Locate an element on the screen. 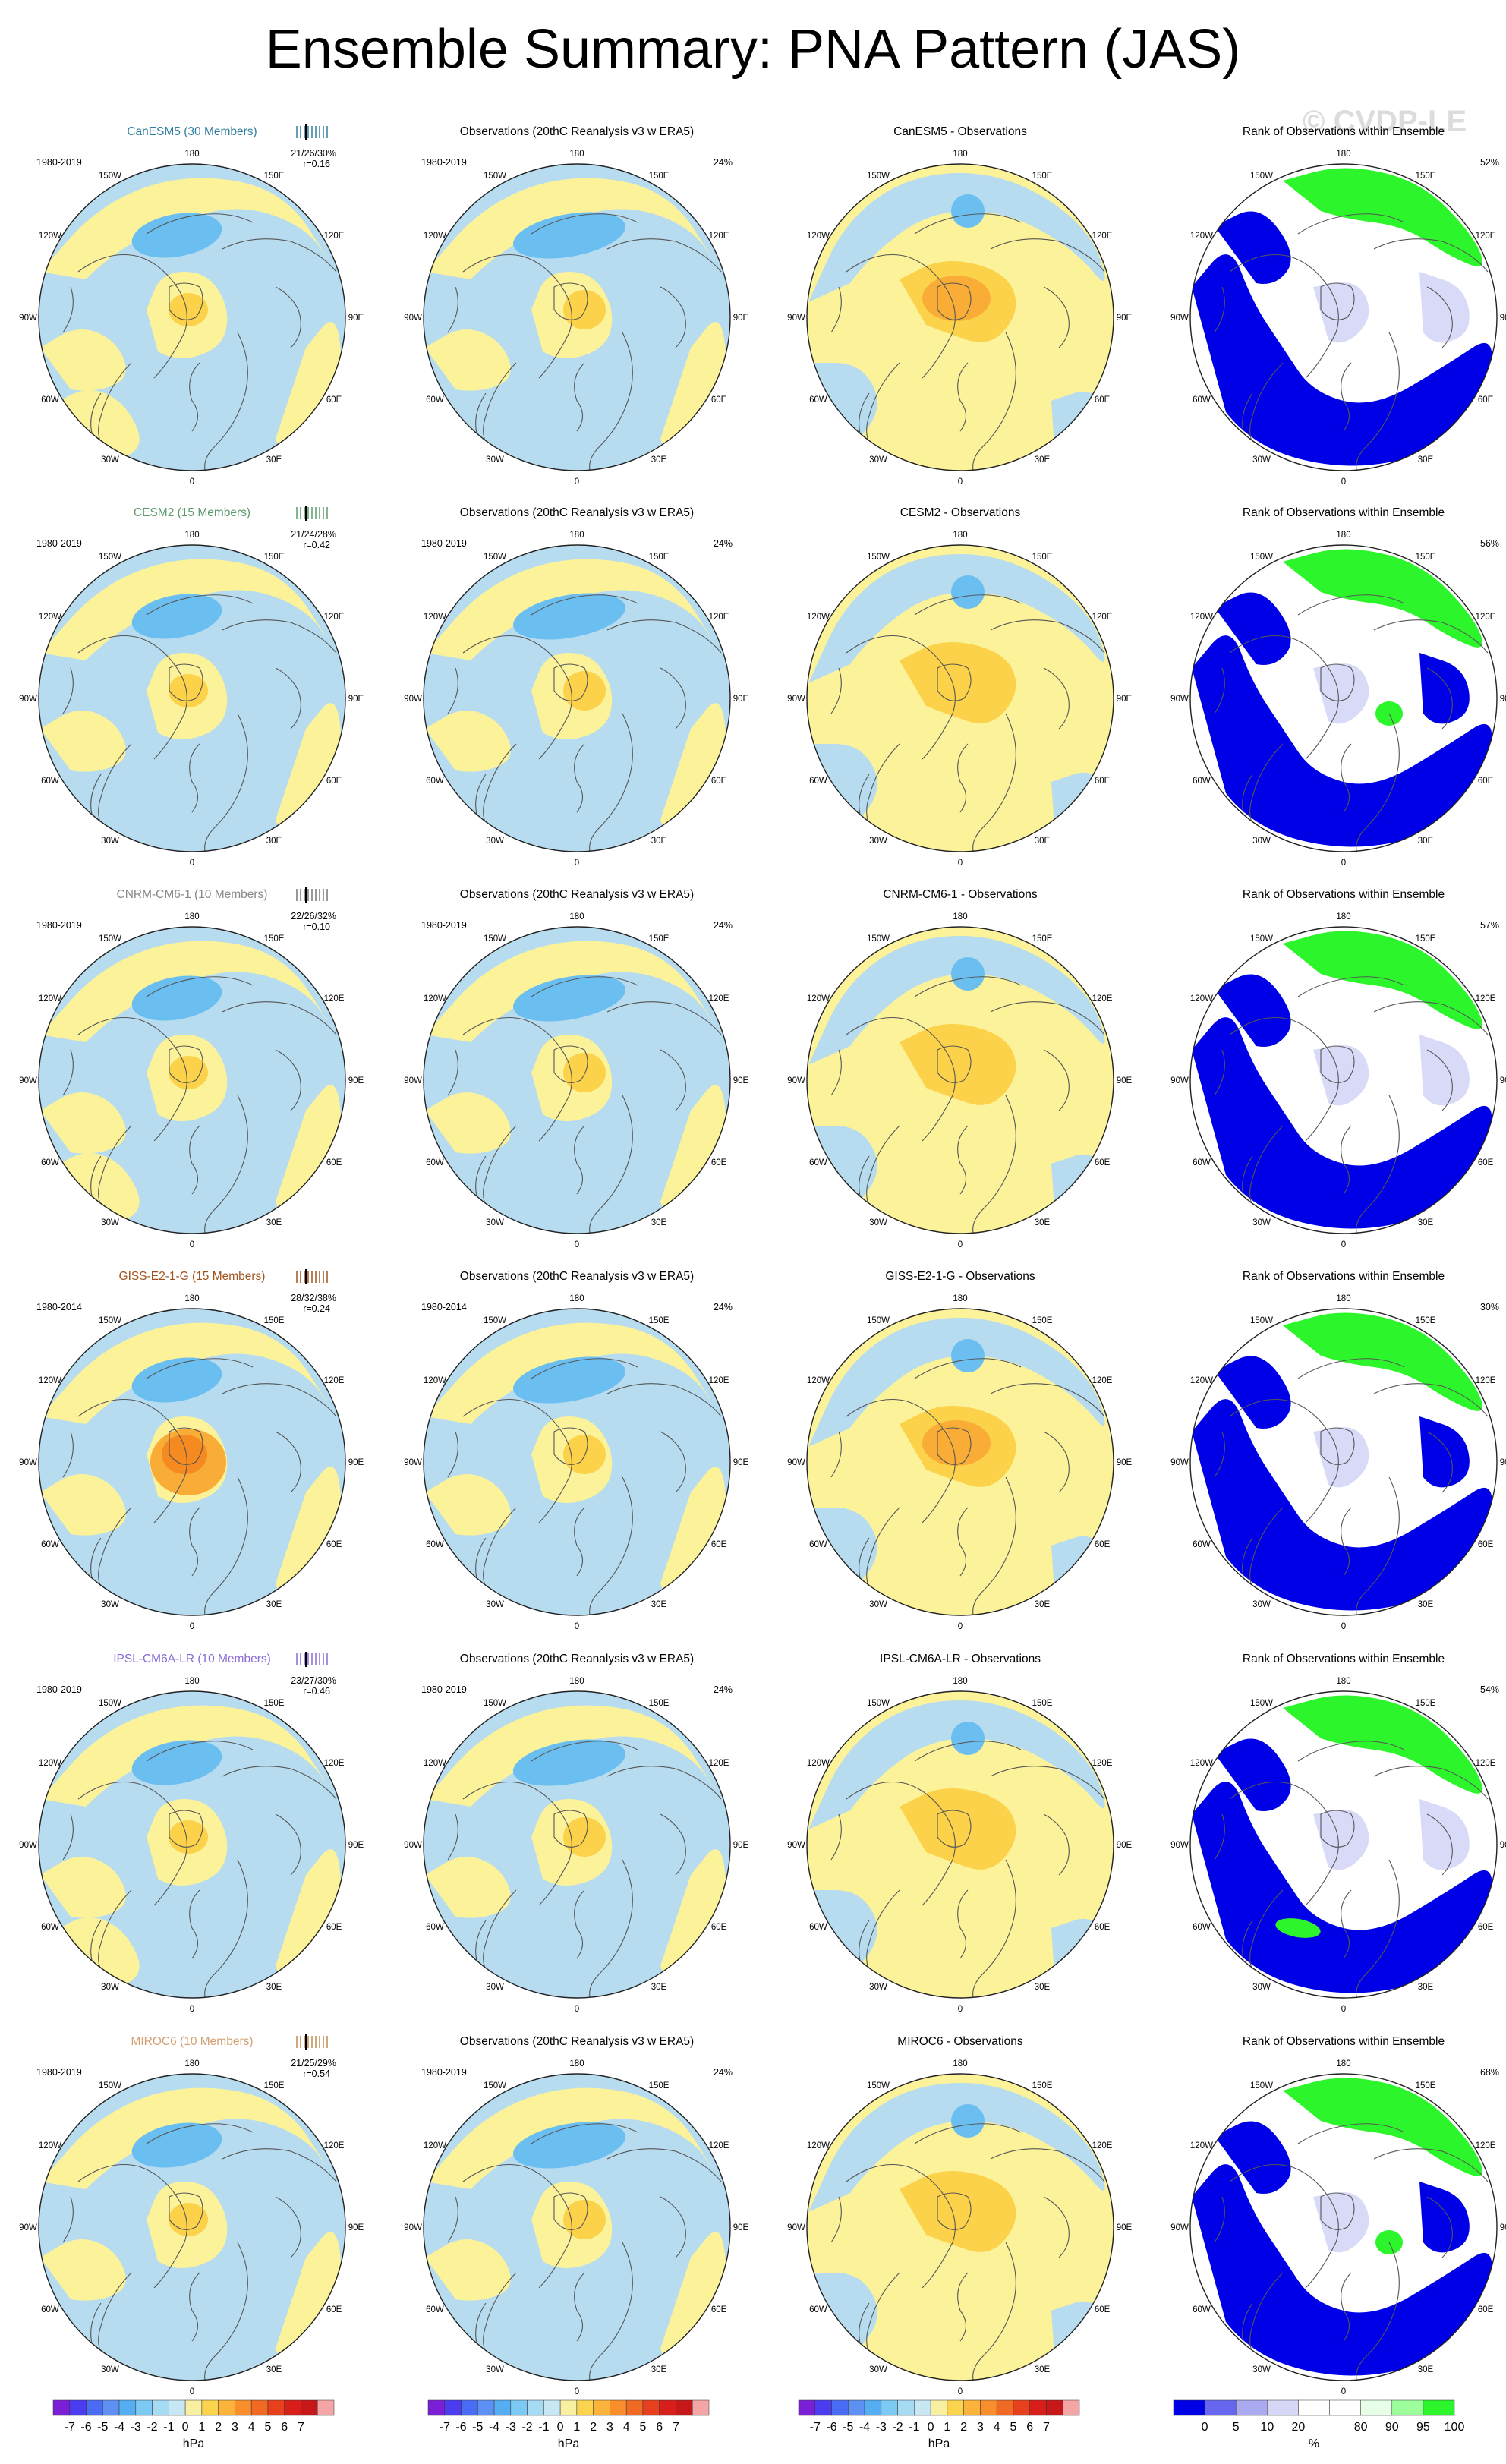  pattern-stats: 22/26/32% is located at coordinates (313, 917).